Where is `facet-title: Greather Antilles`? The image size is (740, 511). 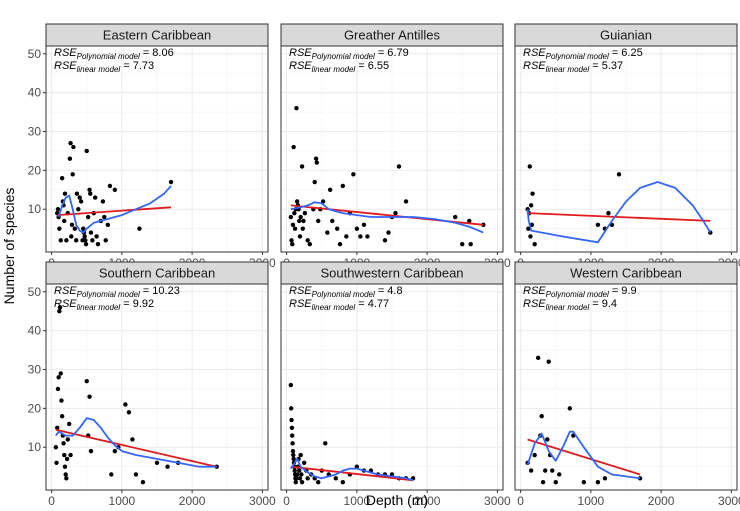
facet-title: Greather Antilles is located at coordinates (392, 35).